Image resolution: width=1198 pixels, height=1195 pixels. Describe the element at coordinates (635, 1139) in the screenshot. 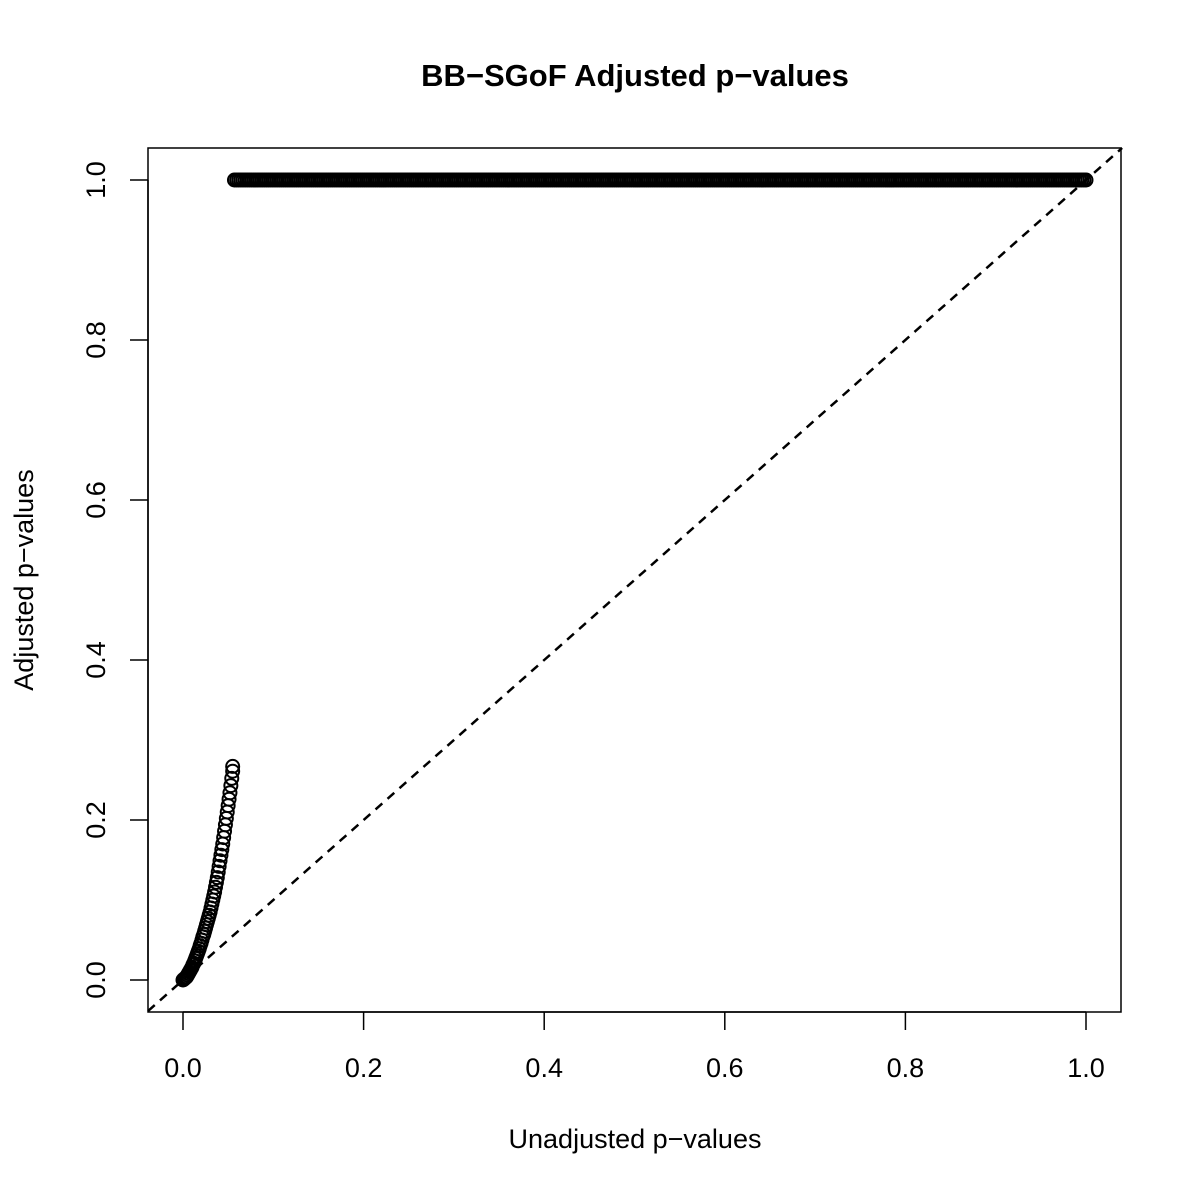

I see `x-axis-label: Unadjusted p−values` at that location.